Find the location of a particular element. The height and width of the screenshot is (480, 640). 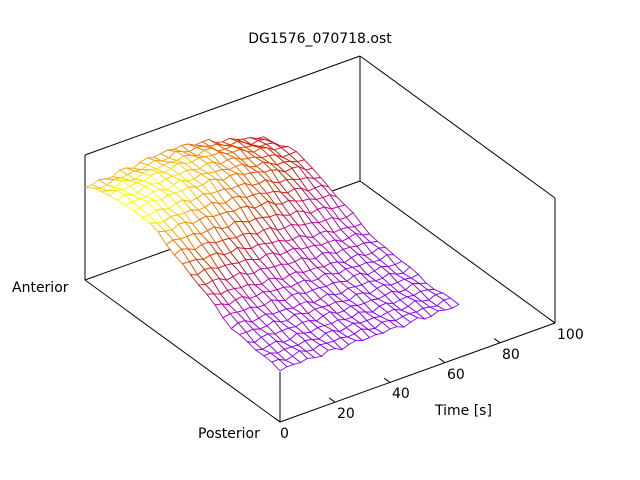

y-axis-label-posterior: Posterior is located at coordinates (229, 434).